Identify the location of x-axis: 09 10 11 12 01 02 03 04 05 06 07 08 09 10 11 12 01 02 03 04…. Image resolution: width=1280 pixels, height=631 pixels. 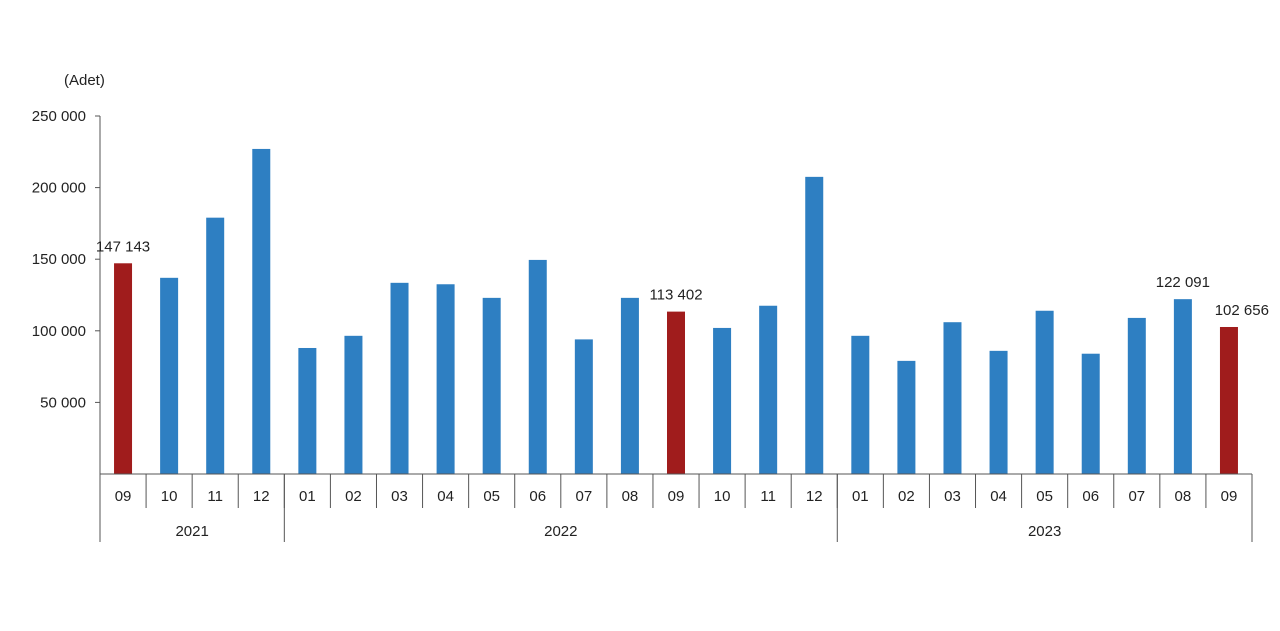
(676, 507).